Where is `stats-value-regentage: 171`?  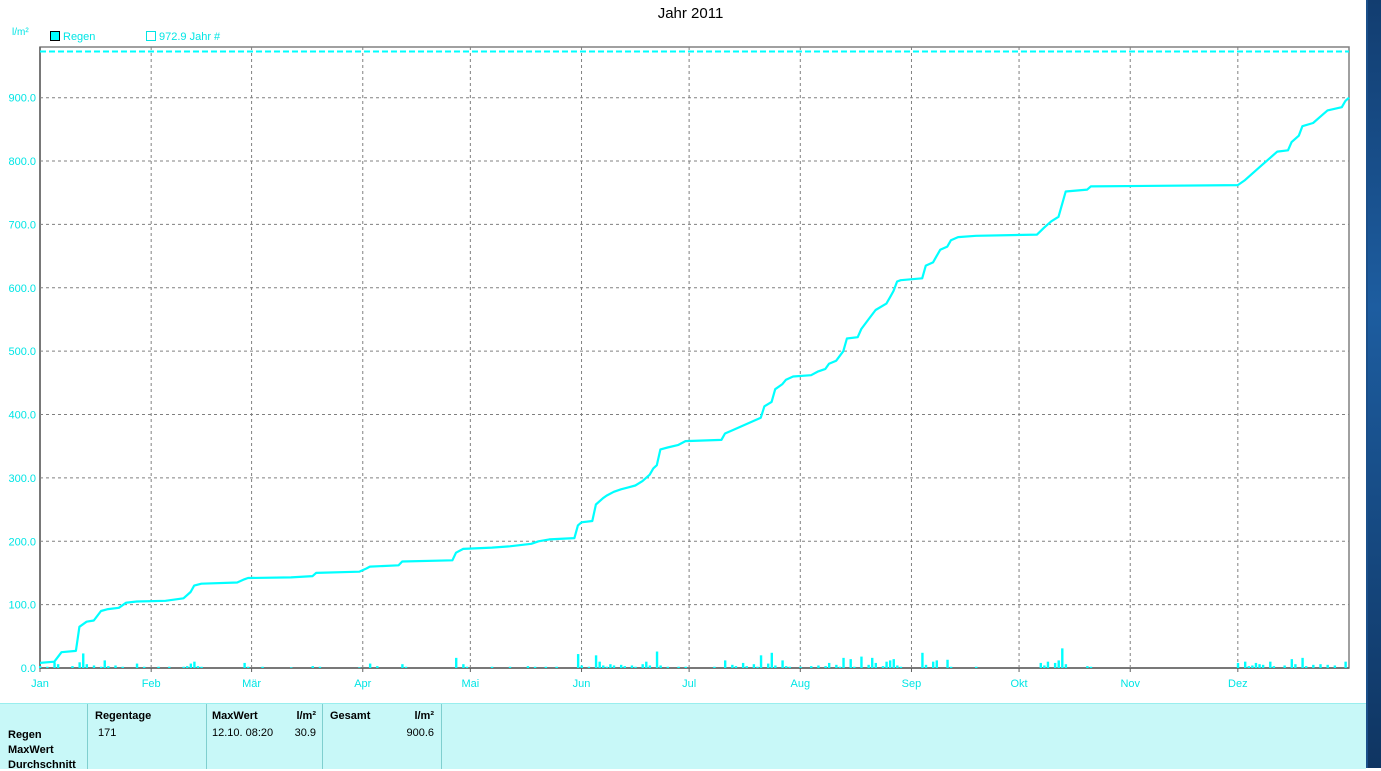
stats-value-regentage: 171 is located at coordinates (107, 733).